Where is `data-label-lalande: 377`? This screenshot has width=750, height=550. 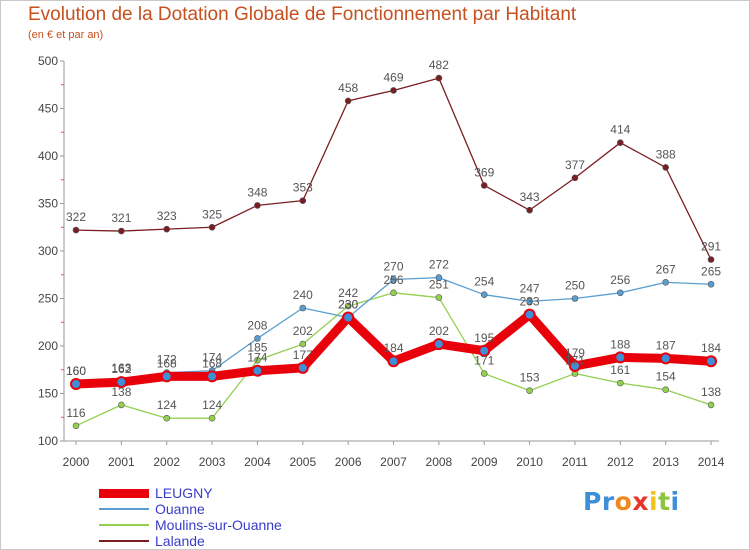
data-label-lalande: 377 is located at coordinates (575, 165).